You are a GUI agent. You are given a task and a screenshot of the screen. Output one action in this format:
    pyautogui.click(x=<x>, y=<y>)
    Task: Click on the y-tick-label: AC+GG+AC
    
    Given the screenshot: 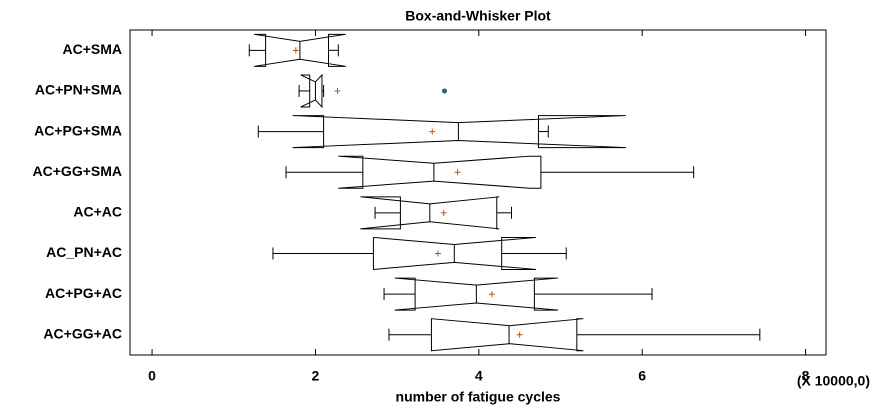 What is the action you would take?
    pyautogui.click(x=82, y=333)
    